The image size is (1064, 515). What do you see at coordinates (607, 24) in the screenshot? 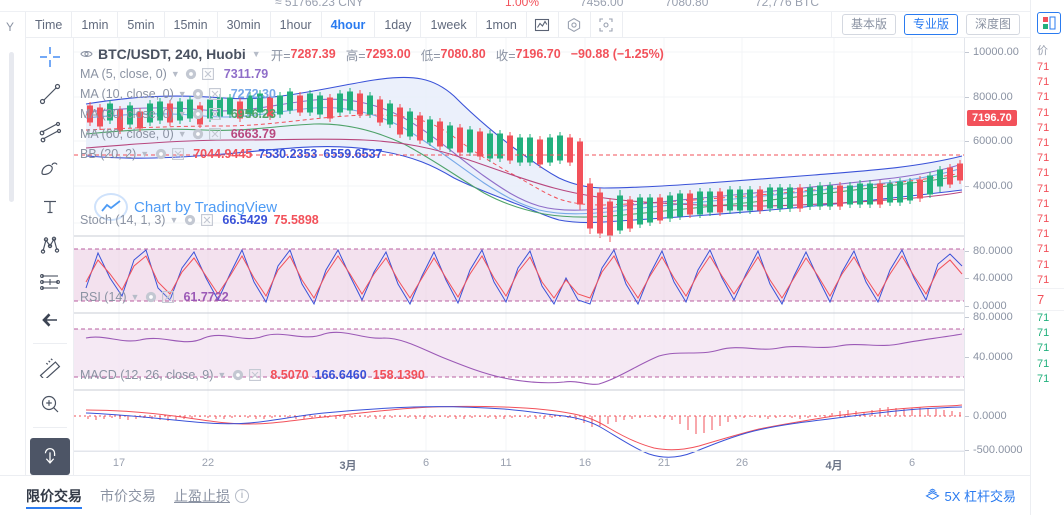
I see `fullscreen-icon` at bounding box center [607, 24].